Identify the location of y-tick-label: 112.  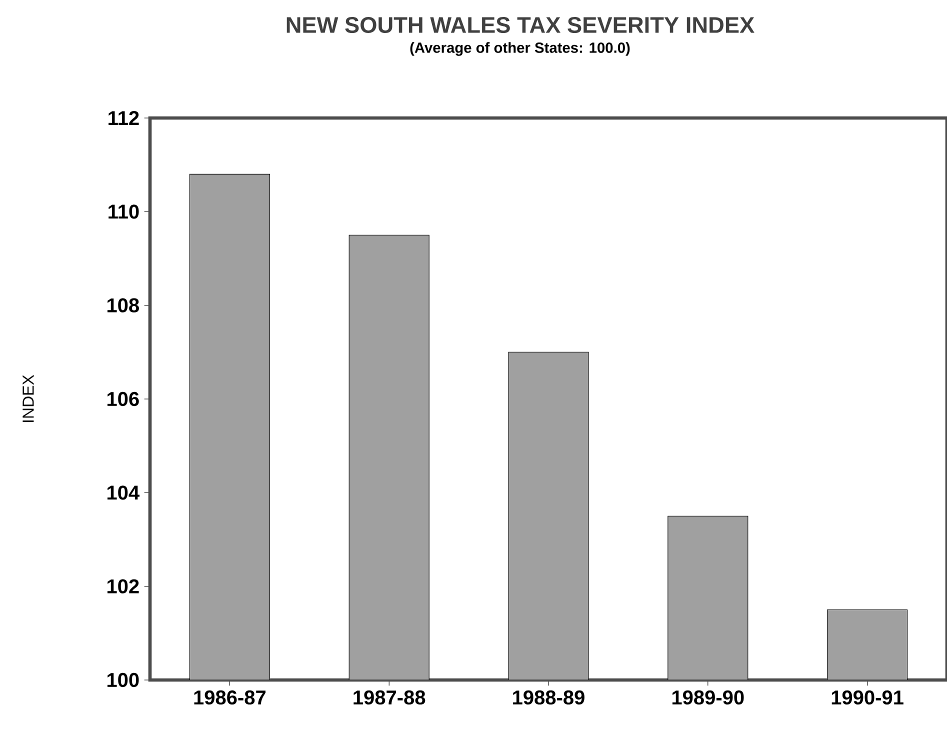
(123, 118).